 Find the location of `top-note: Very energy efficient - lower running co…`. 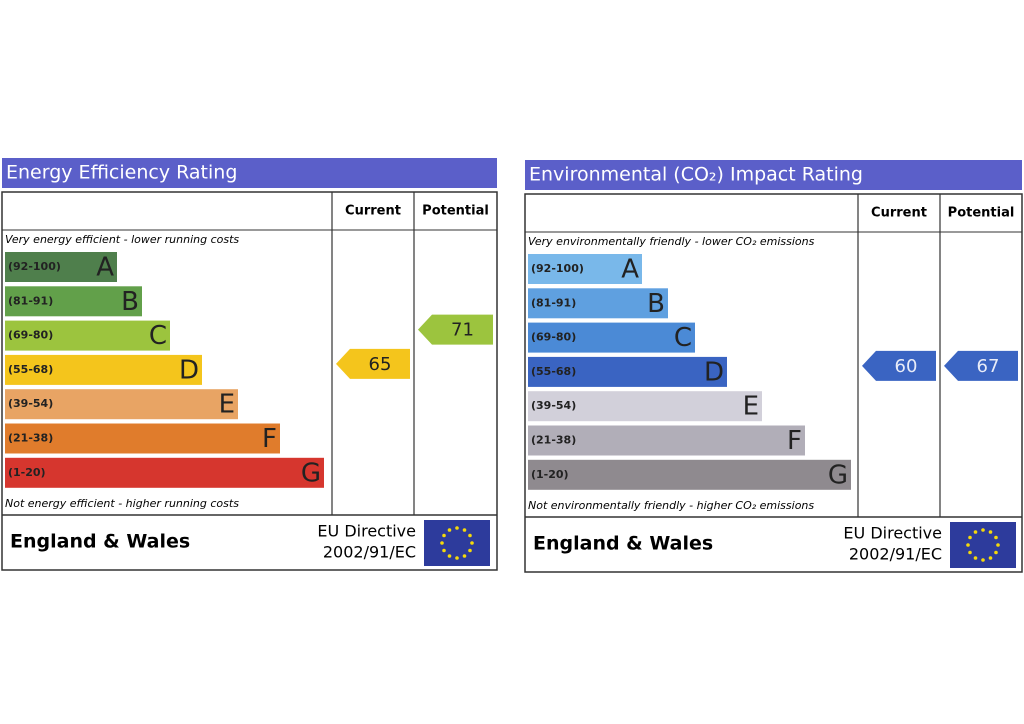

top-note: Very energy efficient - lower running co… is located at coordinates (122, 239).